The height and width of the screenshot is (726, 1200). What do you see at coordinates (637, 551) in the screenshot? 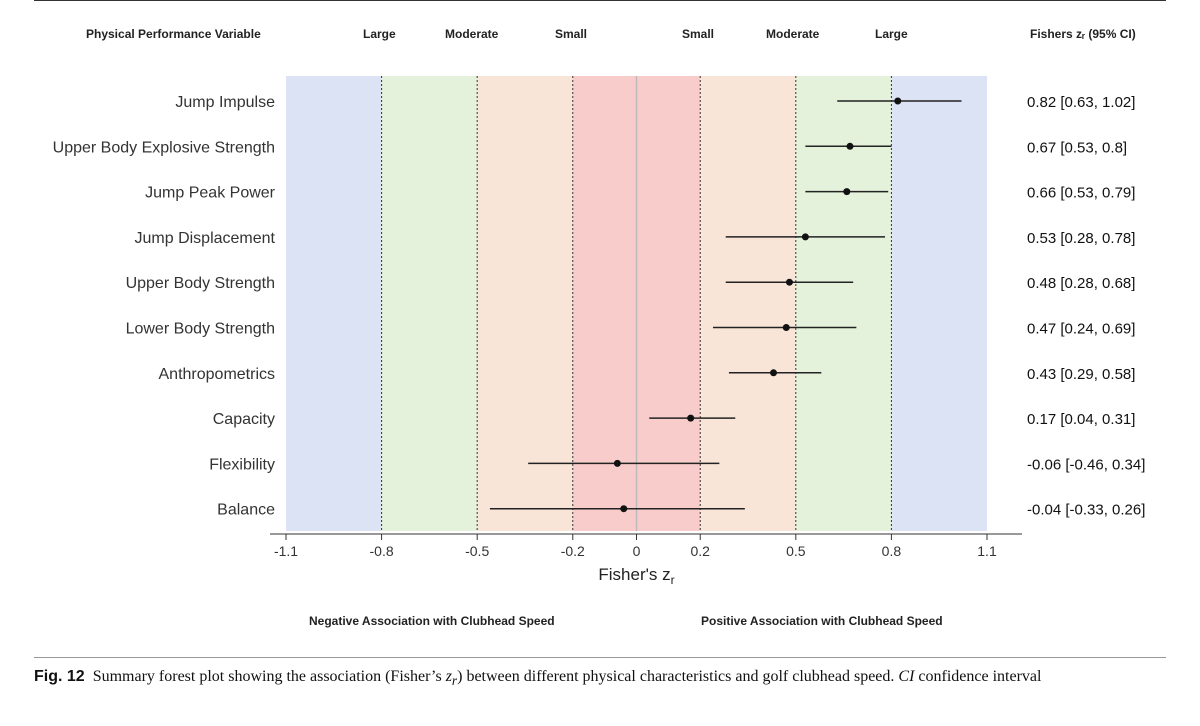
I see `x-tick-label-4: 0` at bounding box center [637, 551].